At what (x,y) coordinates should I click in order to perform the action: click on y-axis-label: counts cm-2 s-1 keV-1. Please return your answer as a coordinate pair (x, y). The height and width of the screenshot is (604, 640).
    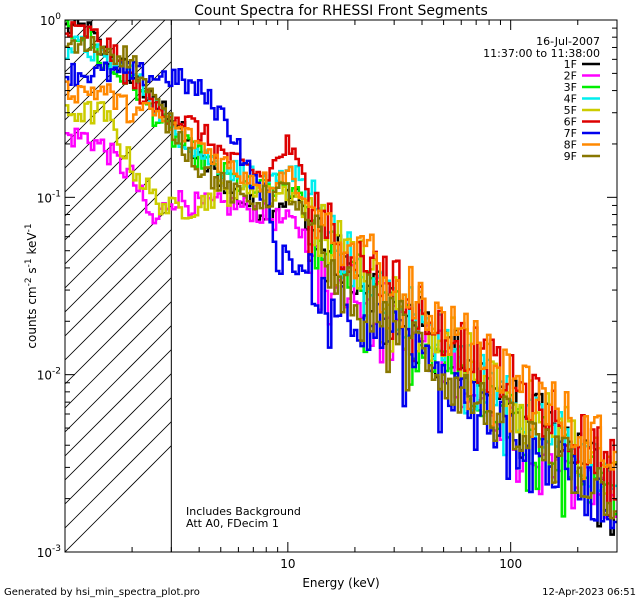
    Looking at the image, I should click on (31, 285).